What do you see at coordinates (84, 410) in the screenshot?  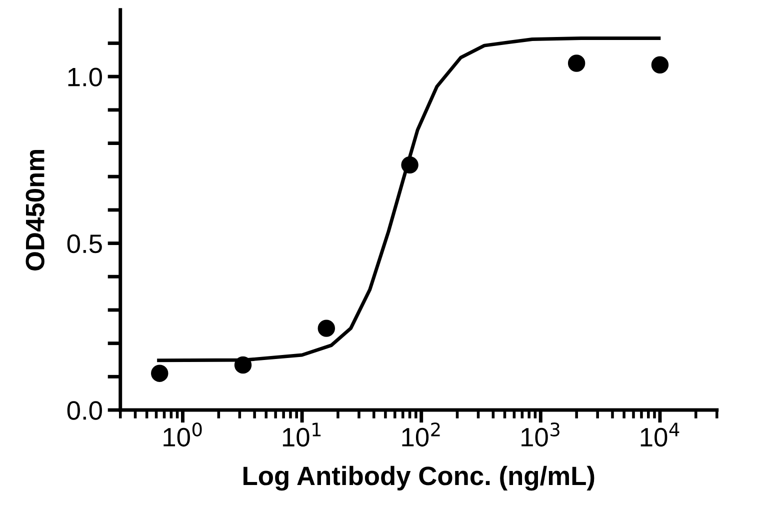 I see `y-tick-label: 0.0` at bounding box center [84, 410].